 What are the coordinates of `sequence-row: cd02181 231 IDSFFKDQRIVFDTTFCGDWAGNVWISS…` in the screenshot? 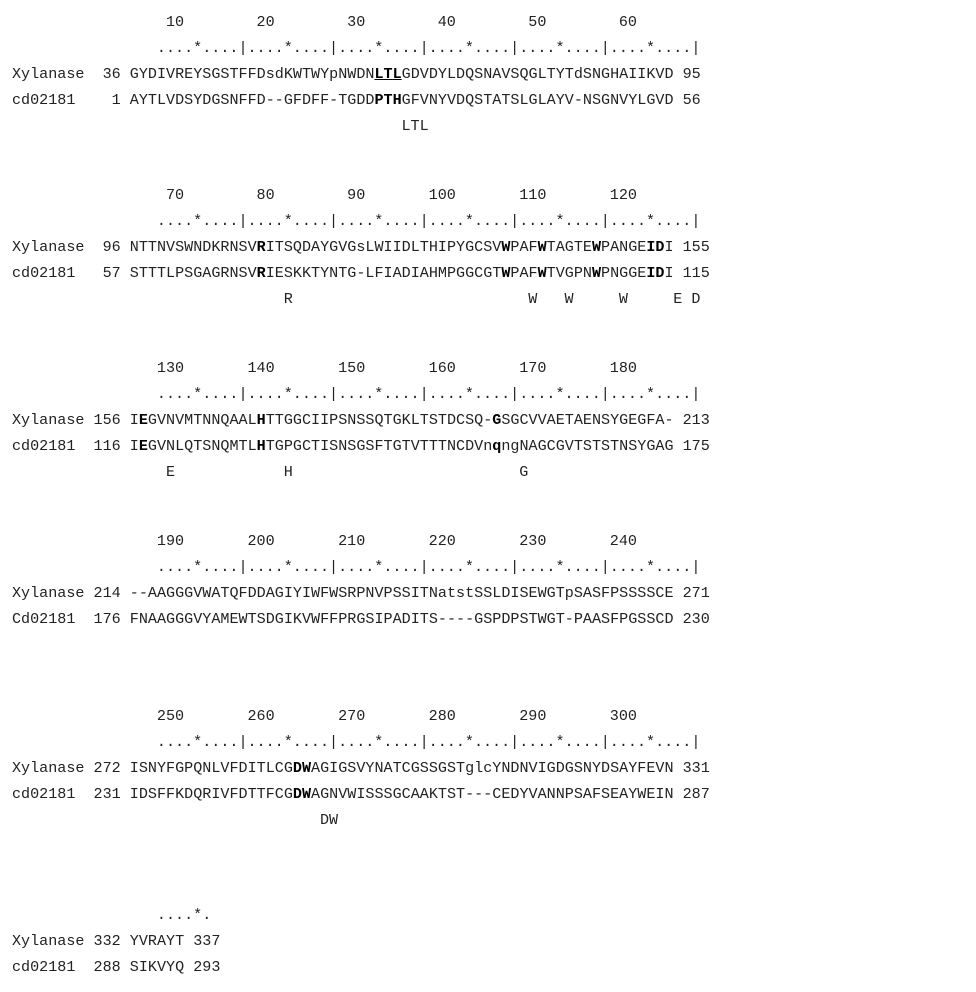 It's located at (361, 794).